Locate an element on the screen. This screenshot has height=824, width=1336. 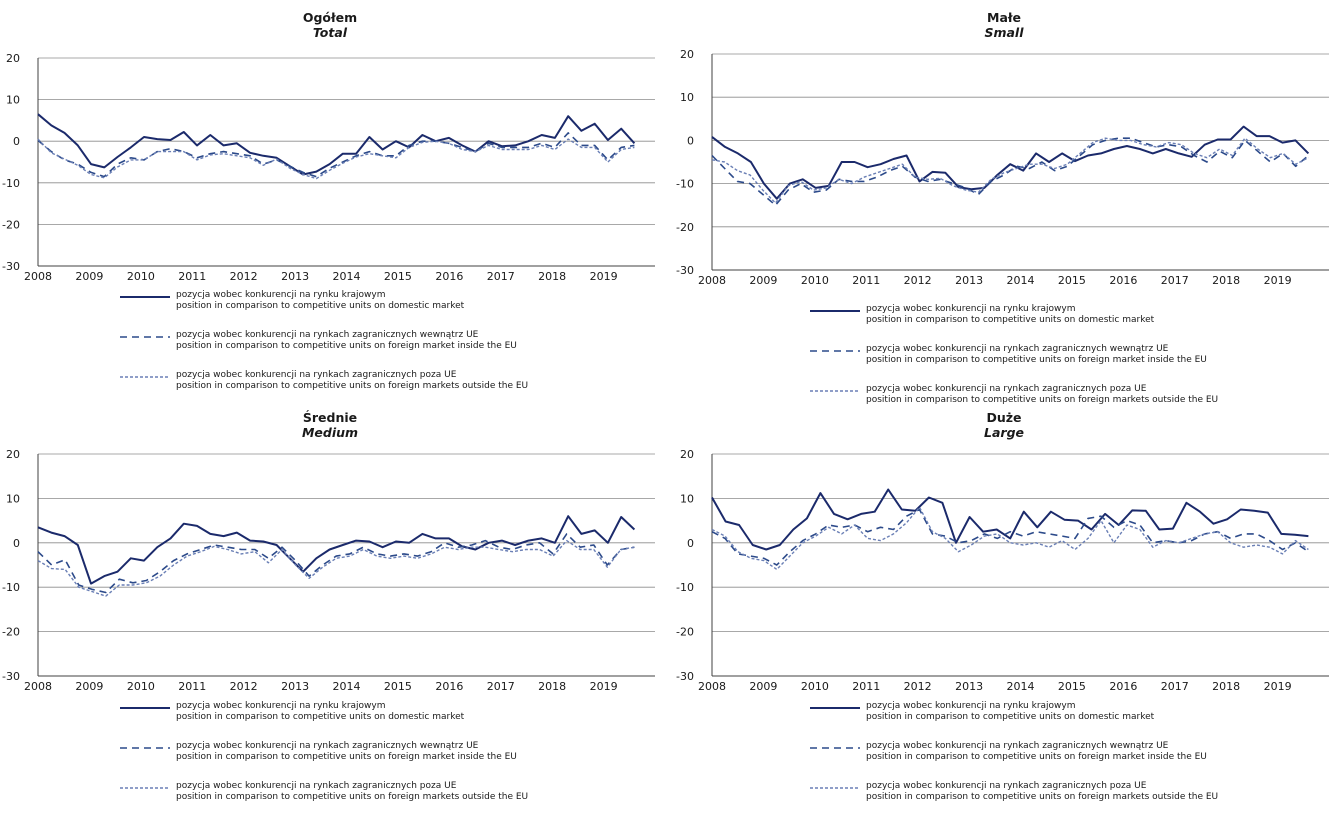
chart-subtitle: Total is located at coordinates (330, 32).